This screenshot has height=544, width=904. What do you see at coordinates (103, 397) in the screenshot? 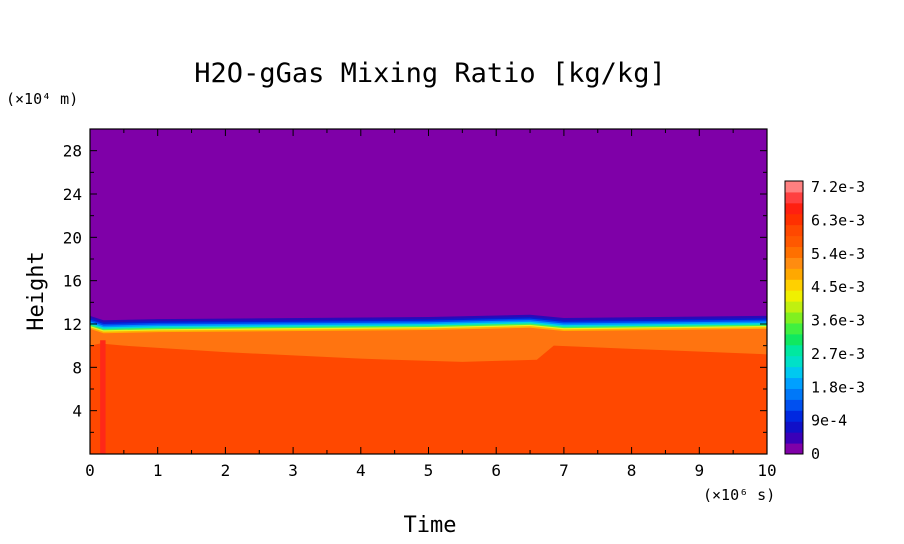
I see `initial-spike` at bounding box center [103, 397].